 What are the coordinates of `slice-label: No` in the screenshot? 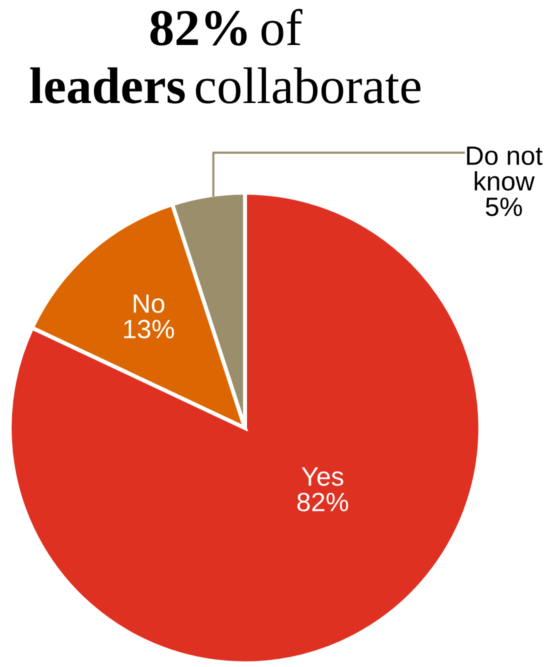 It's located at (149, 303).